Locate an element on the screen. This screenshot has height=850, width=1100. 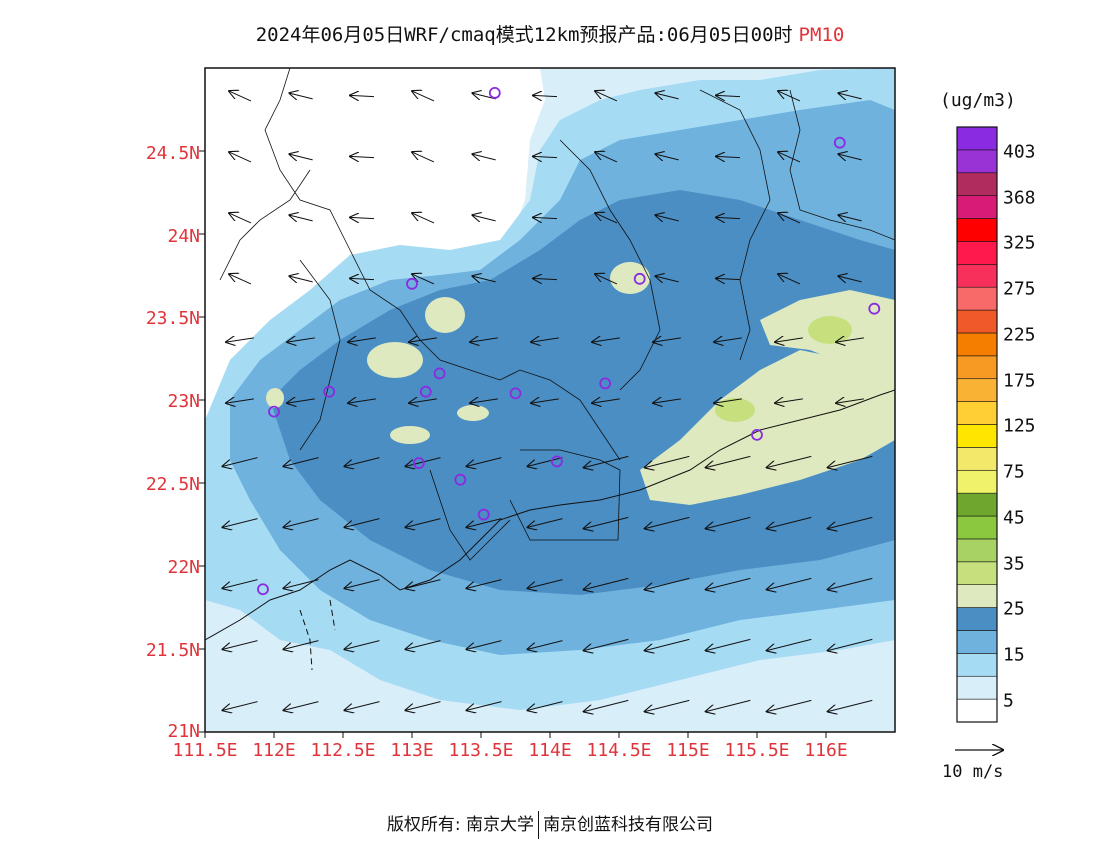
boundary-b is located at coordinates (610, 265).